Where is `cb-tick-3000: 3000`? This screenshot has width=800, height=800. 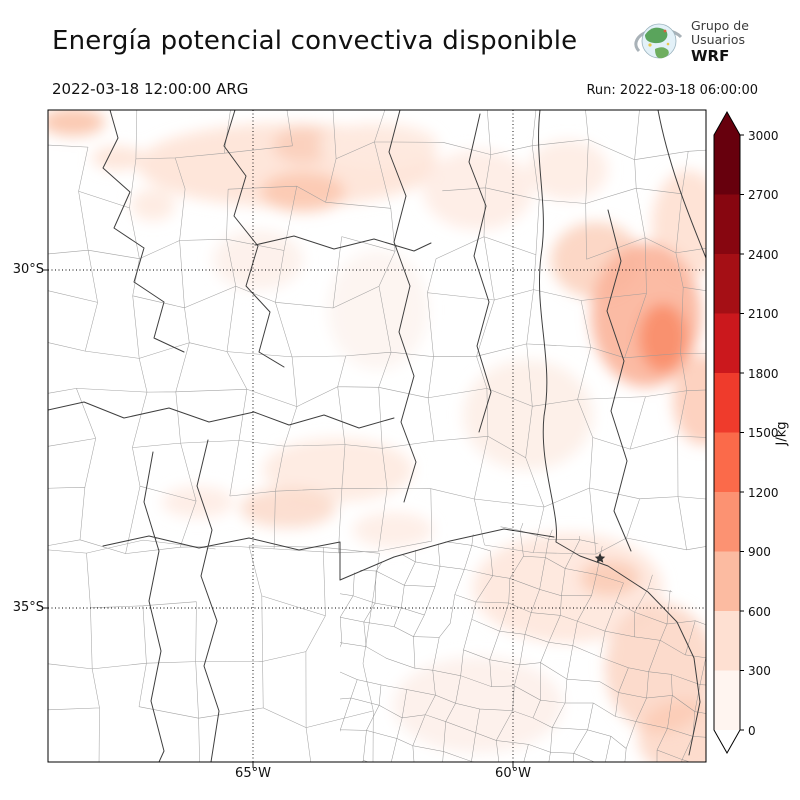 cb-tick-3000: 3000 is located at coordinates (763, 136).